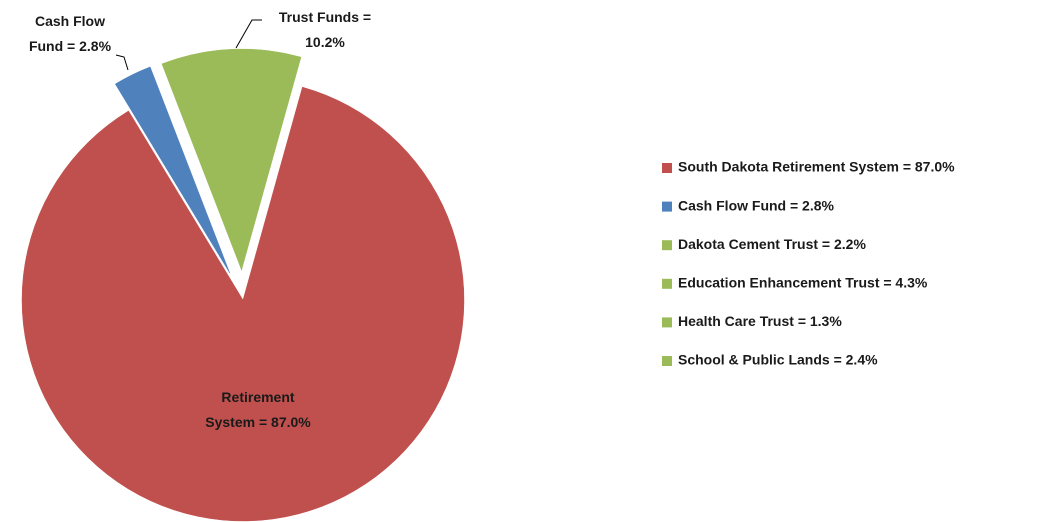 The height and width of the screenshot is (522, 1047). I want to click on data-label-line: Retirement, so click(257, 397).